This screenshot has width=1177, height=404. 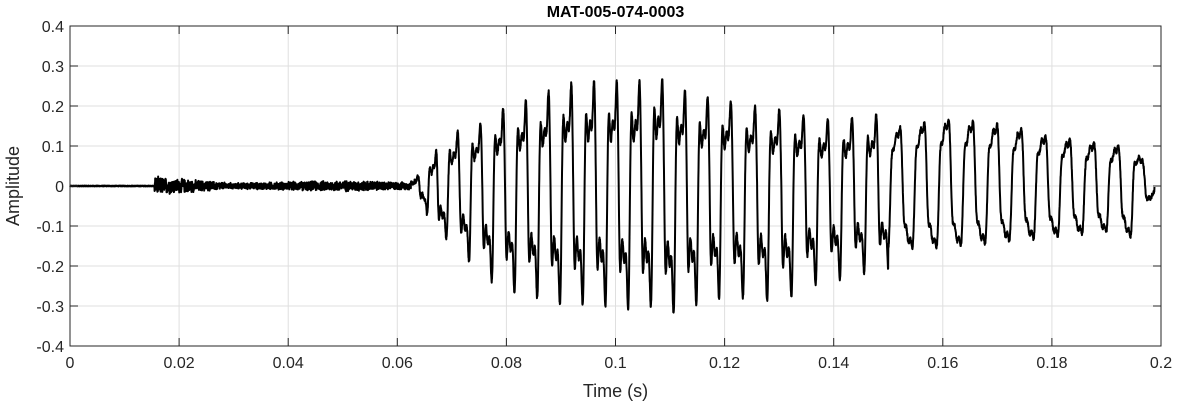 I want to click on x-axis-label: Time (s), so click(x=615, y=391).